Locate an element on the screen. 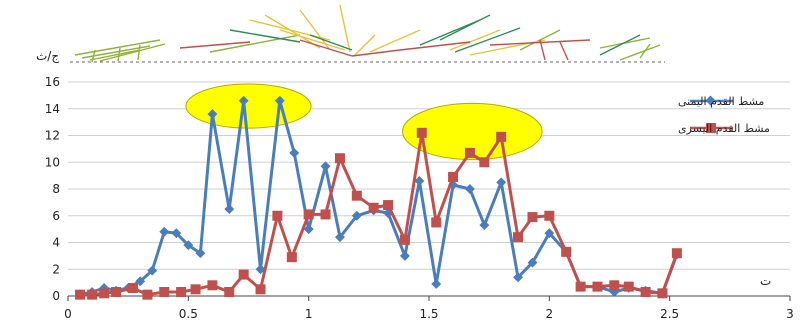 This screenshot has height=329, width=810. highlight-ellipse is located at coordinates (248, 106).